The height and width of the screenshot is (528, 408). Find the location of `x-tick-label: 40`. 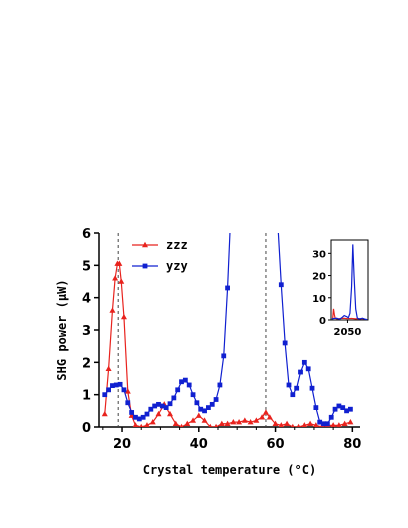

x-tick-label: 40 is located at coordinates (199, 444).